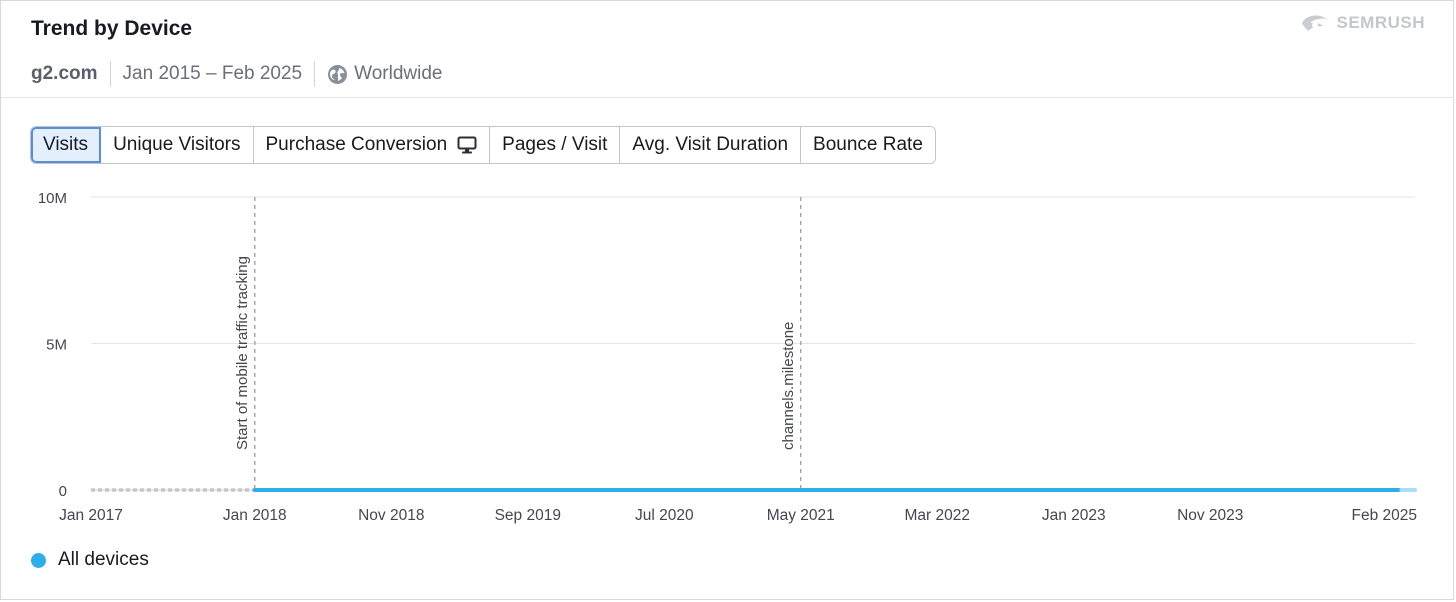  I want to click on widget-title: Trend by Device, so click(112, 28).